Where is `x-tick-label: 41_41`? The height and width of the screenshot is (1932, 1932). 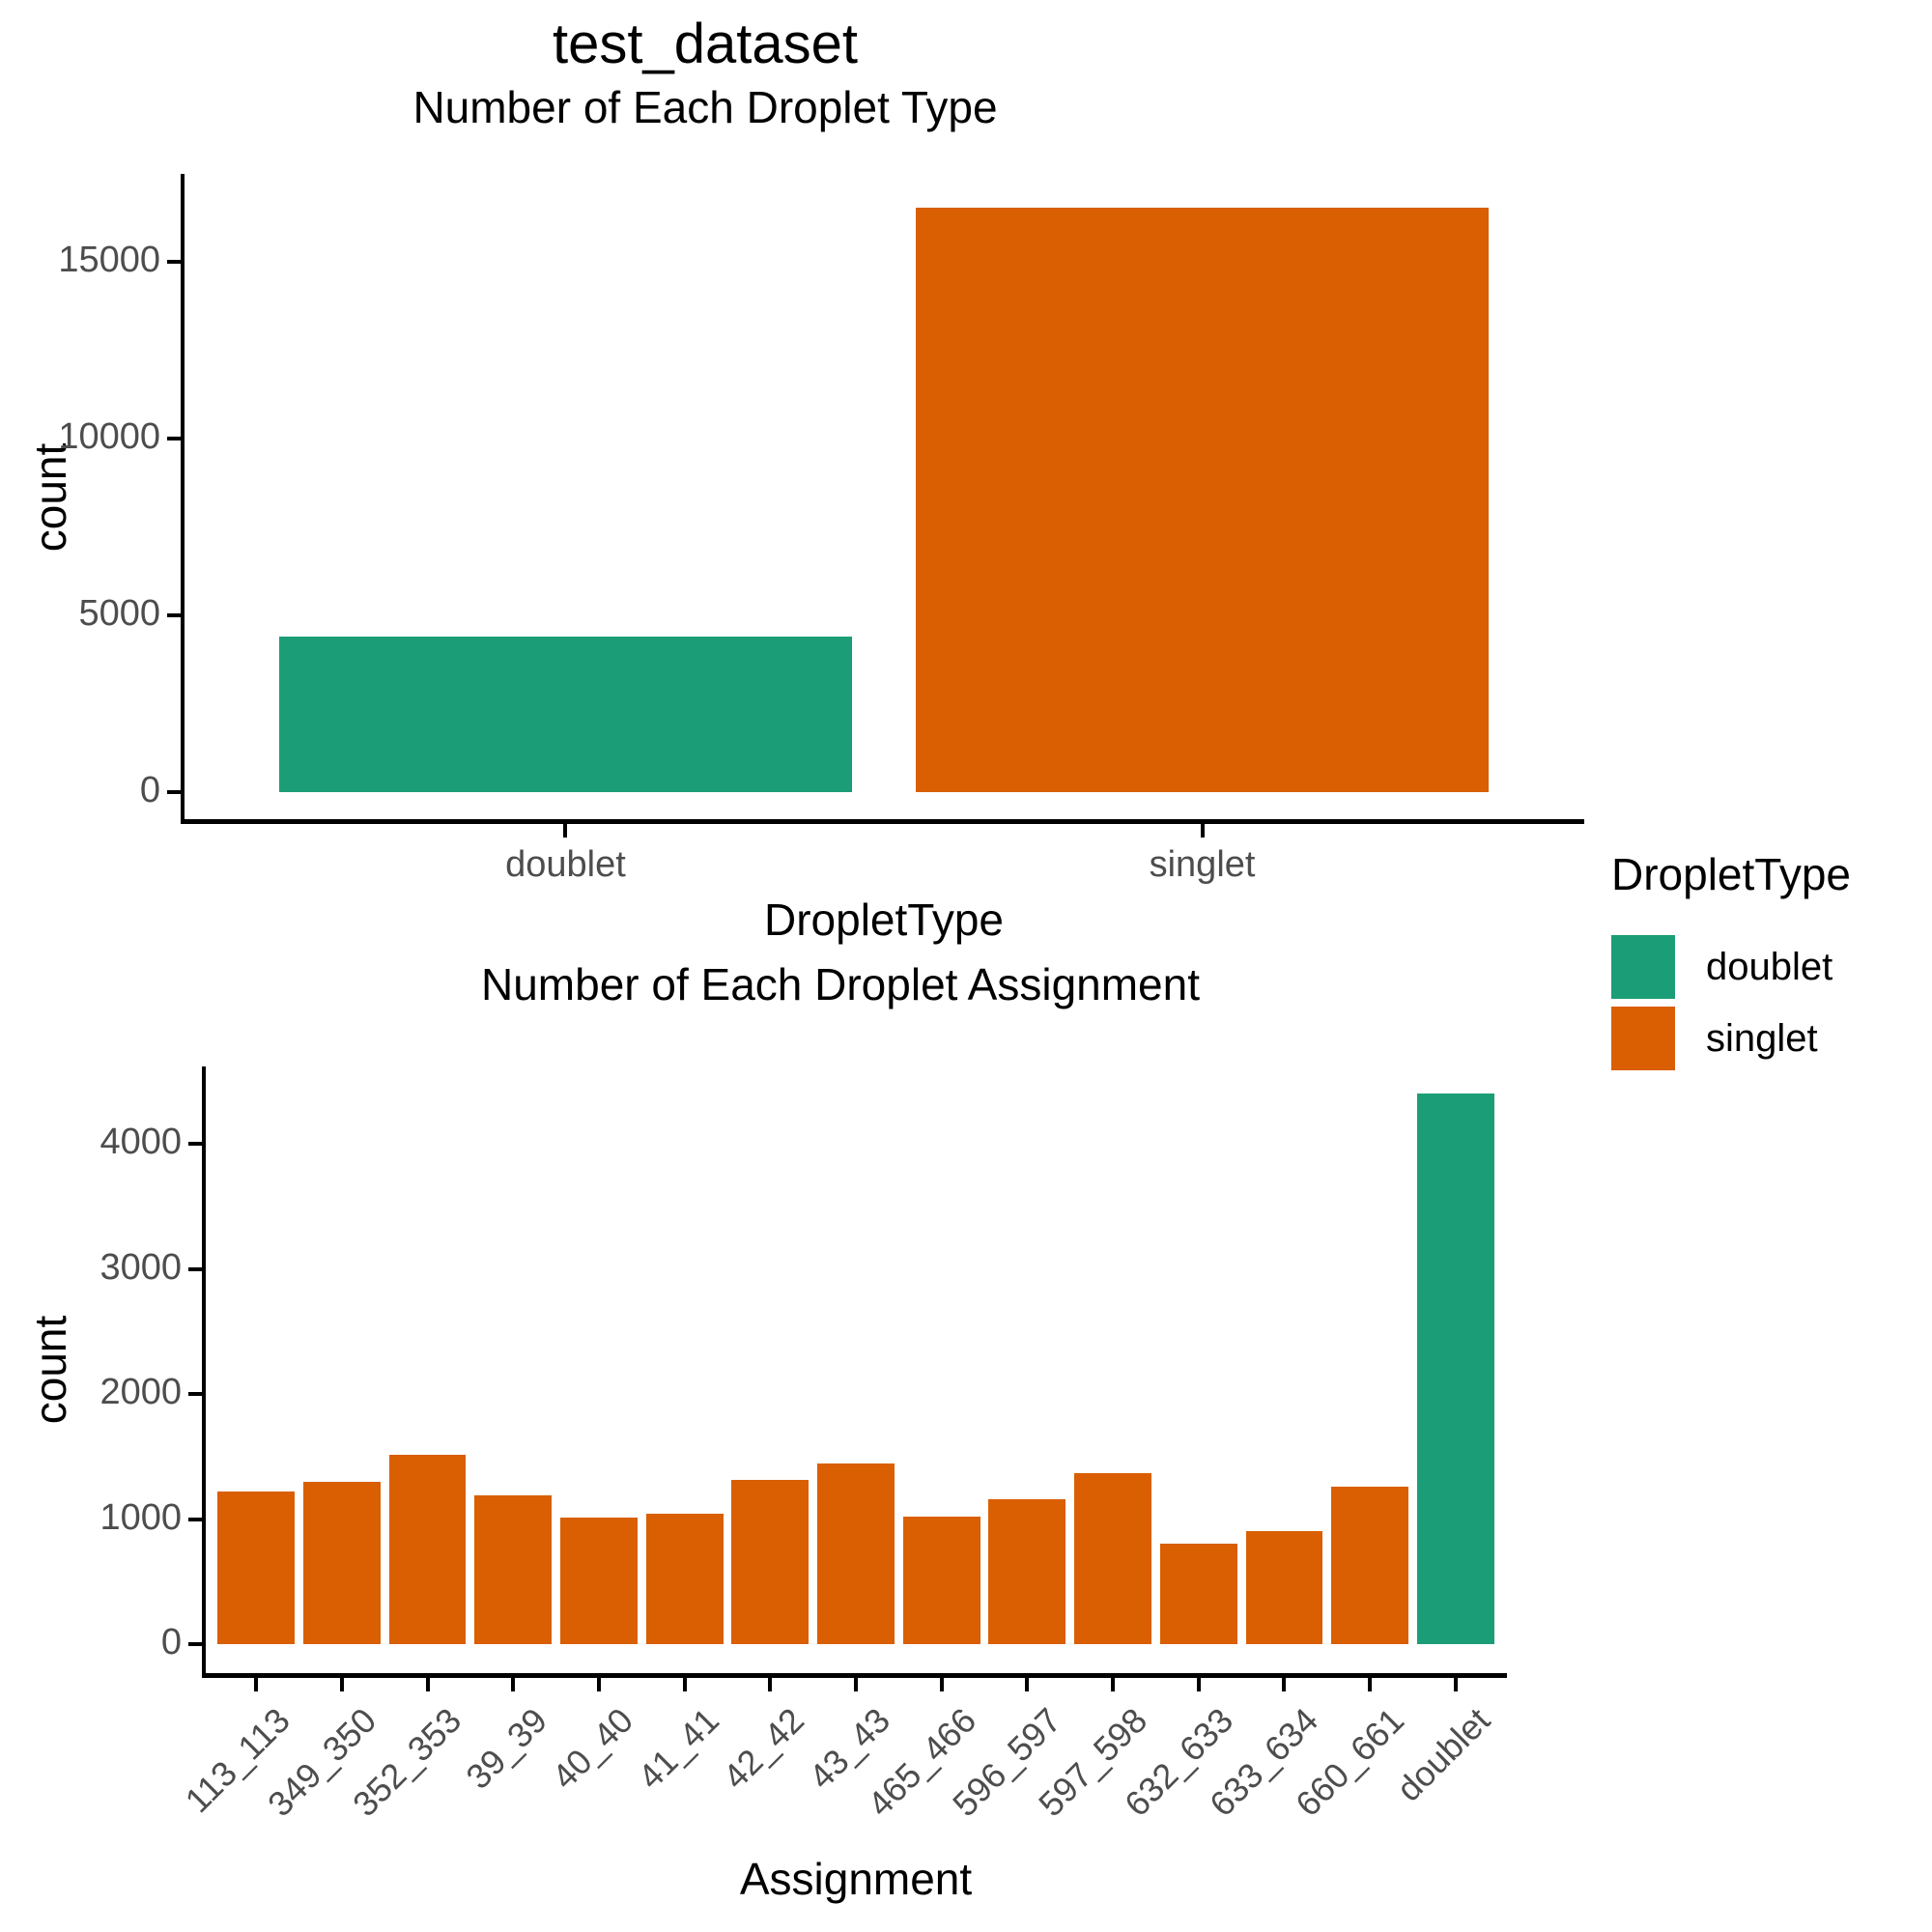
x-tick-label: 41_41 is located at coordinates (677, 1748).